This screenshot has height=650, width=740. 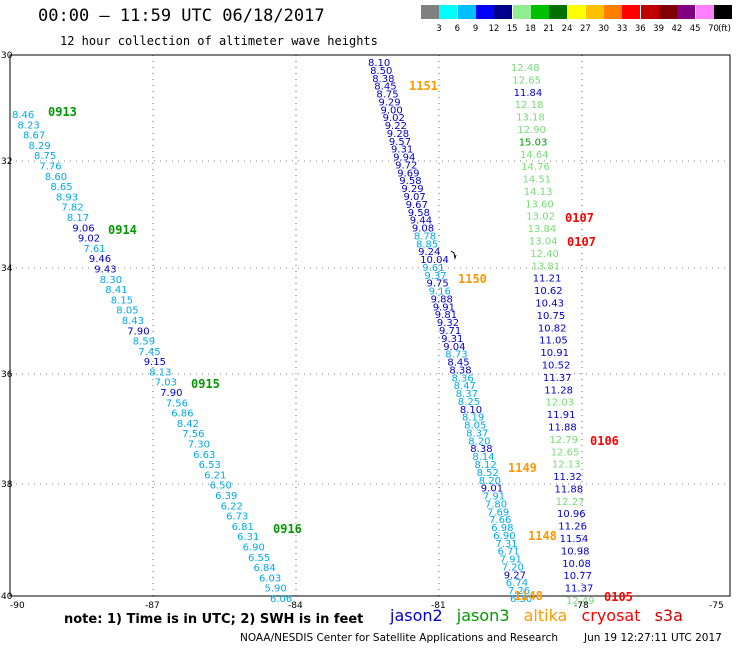 I want to click on wave-height-value: 9.91, so click(x=444, y=307).